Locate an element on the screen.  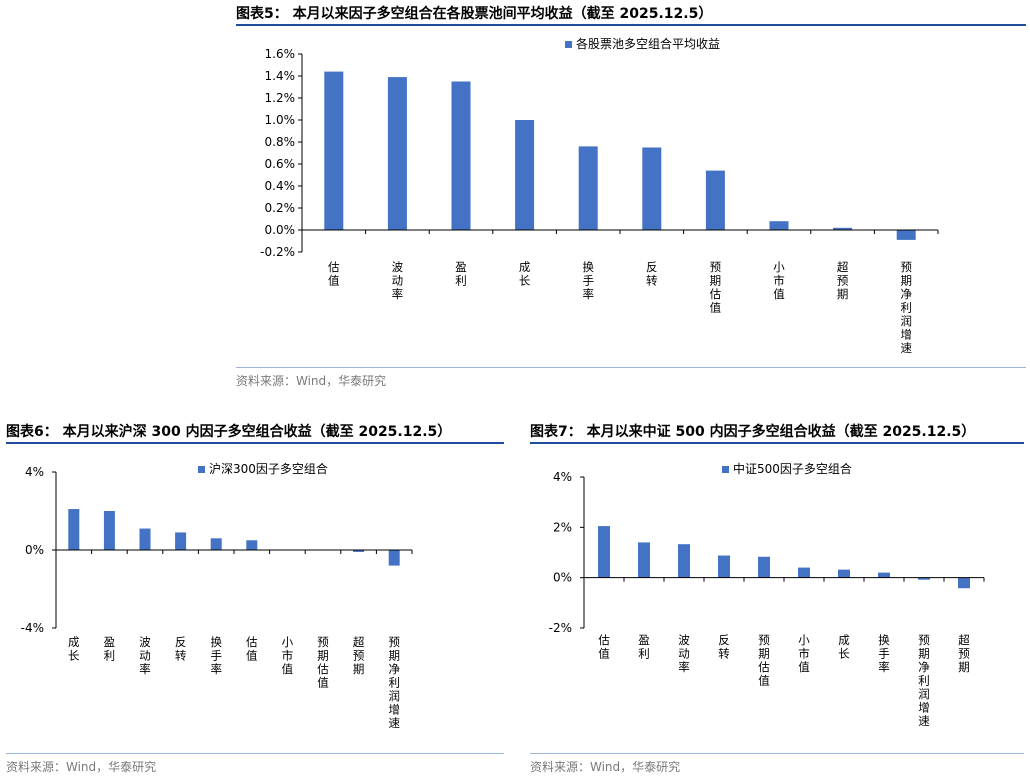
fig7-category-label: 波动率 is located at coordinates (684, 653).